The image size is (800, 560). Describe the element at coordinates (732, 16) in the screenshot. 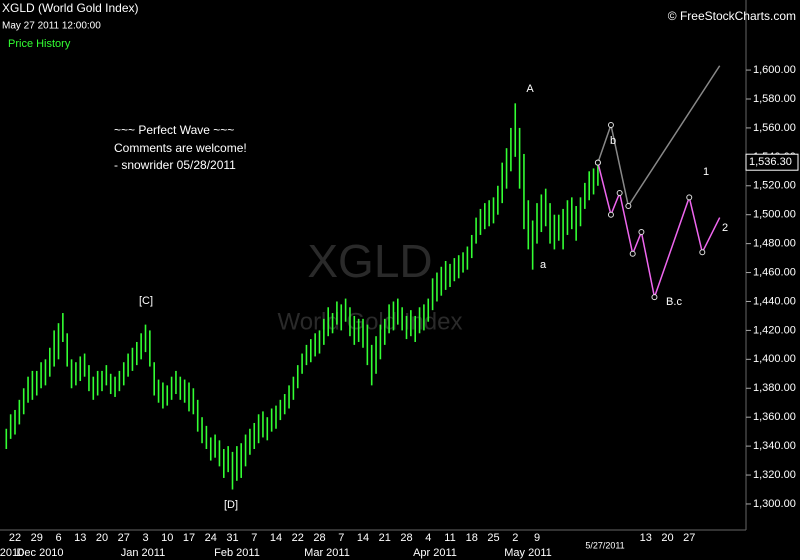

I see `source: © FreeStockCharts.com` at that location.